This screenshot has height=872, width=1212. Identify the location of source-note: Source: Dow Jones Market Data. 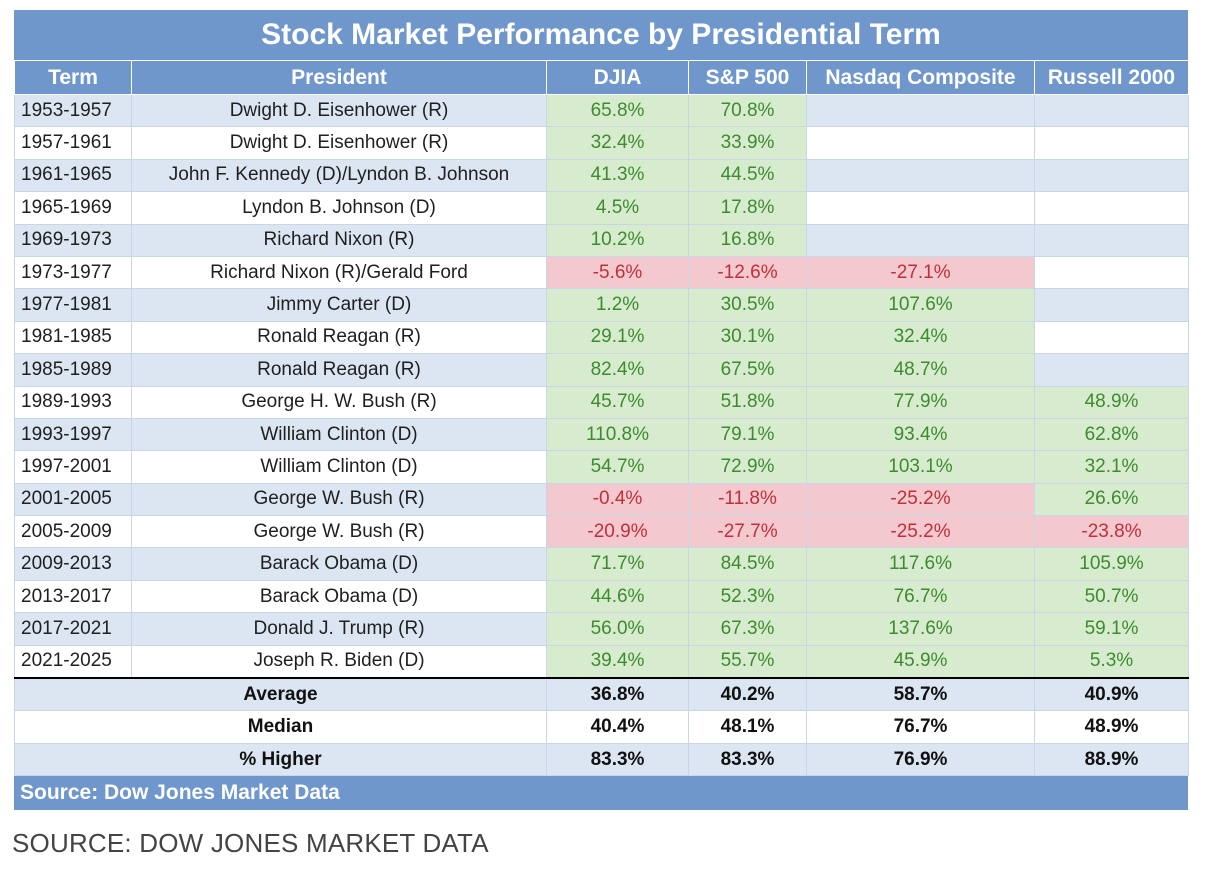
(601, 793).